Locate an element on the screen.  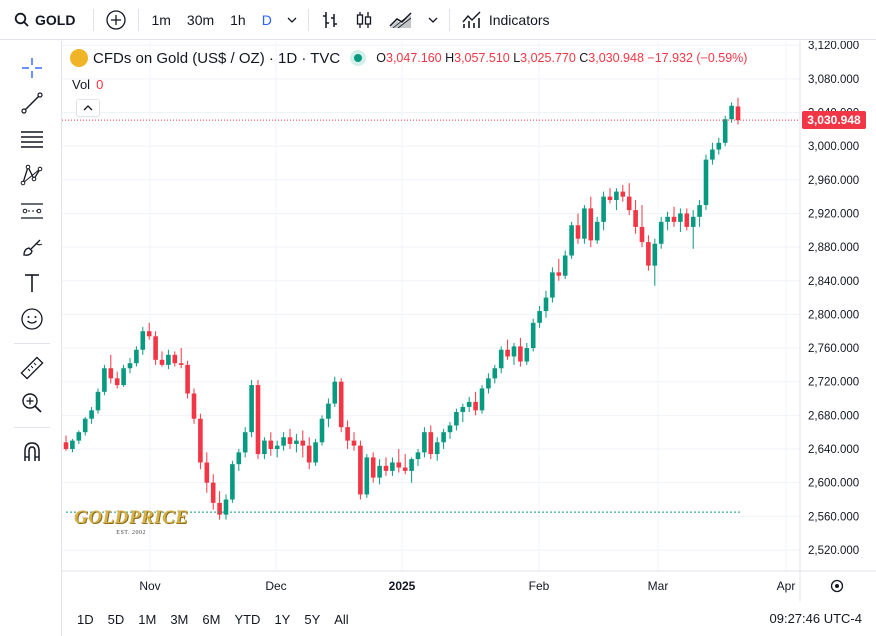
change-value: −17.932 (−0.59%) is located at coordinates (697, 58).